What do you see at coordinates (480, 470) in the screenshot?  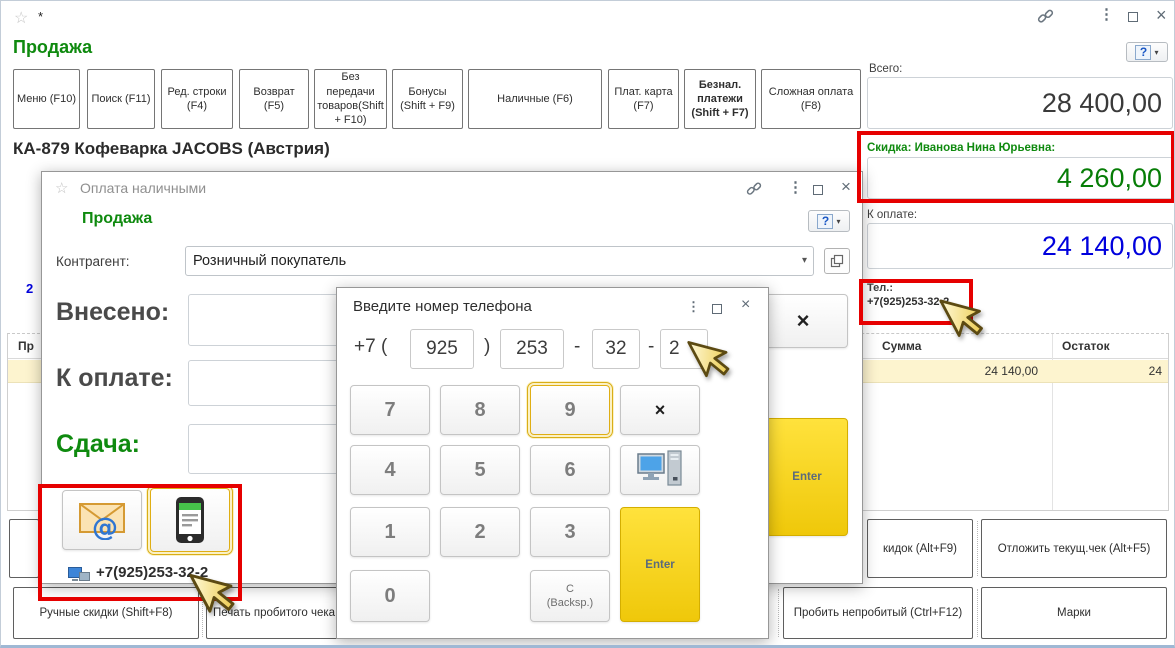 I see `key-5: 5` at bounding box center [480, 470].